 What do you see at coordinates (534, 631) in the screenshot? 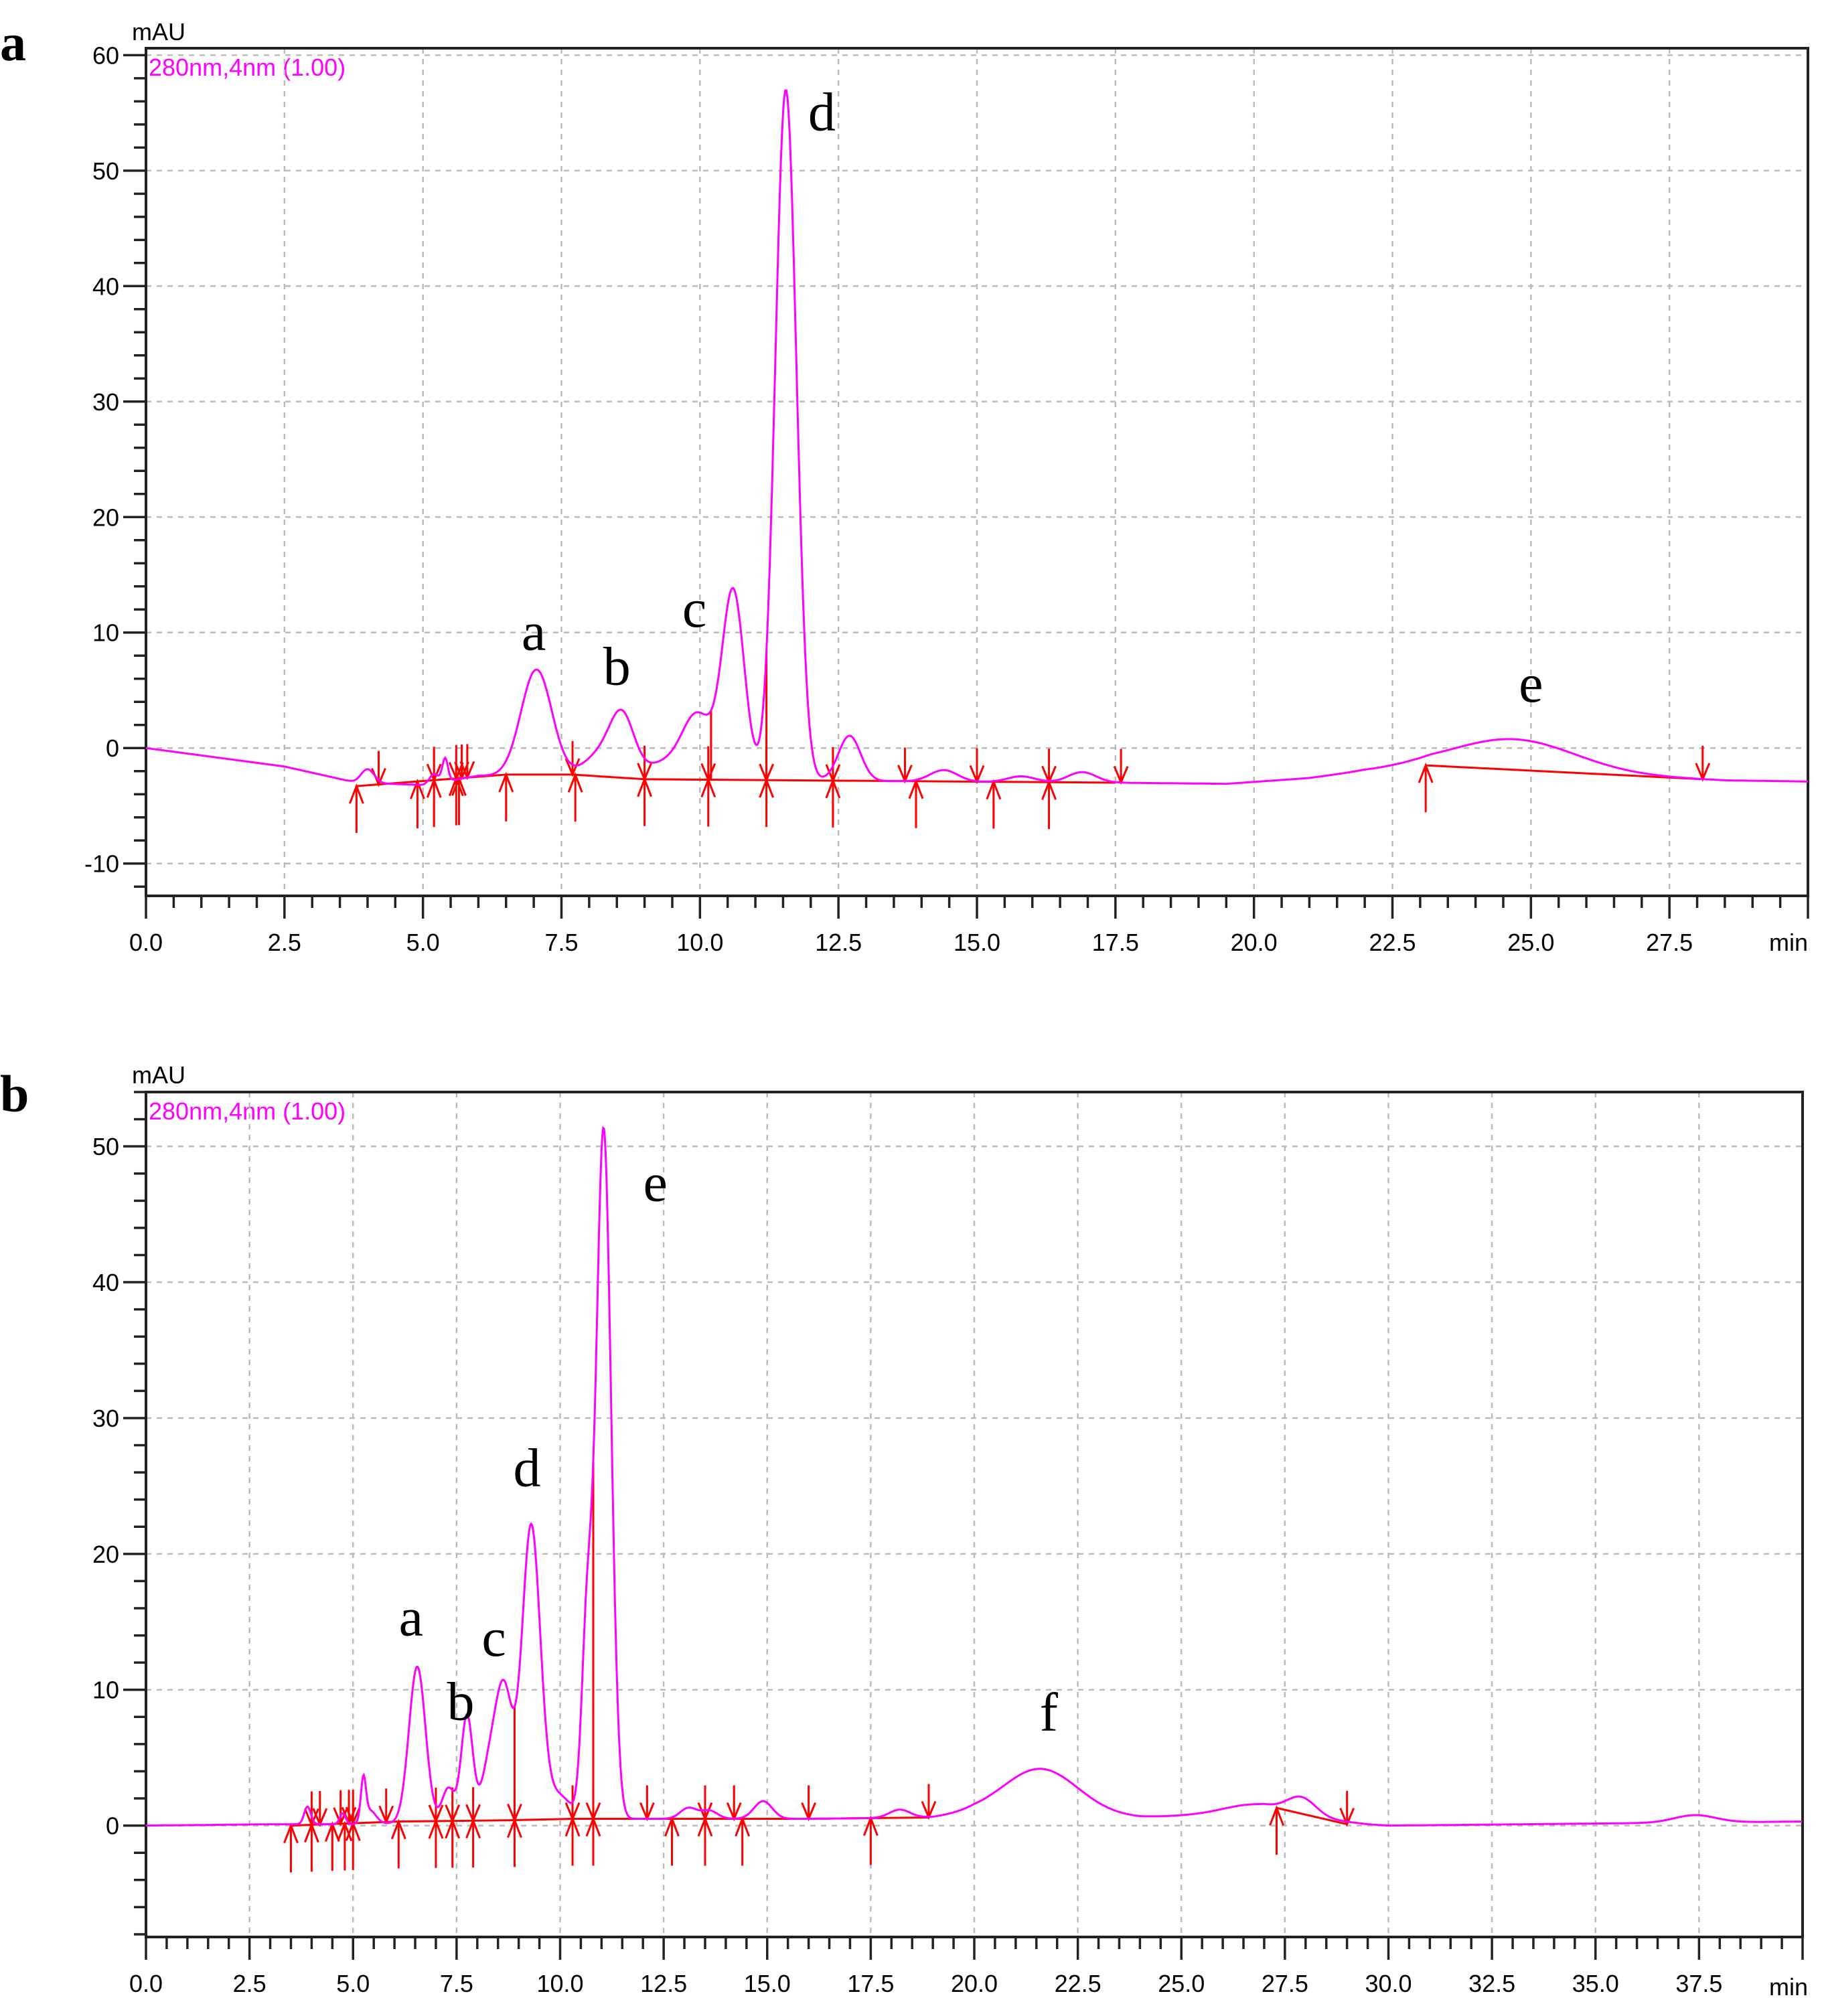
I see `peak-label-a: a` at bounding box center [534, 631].